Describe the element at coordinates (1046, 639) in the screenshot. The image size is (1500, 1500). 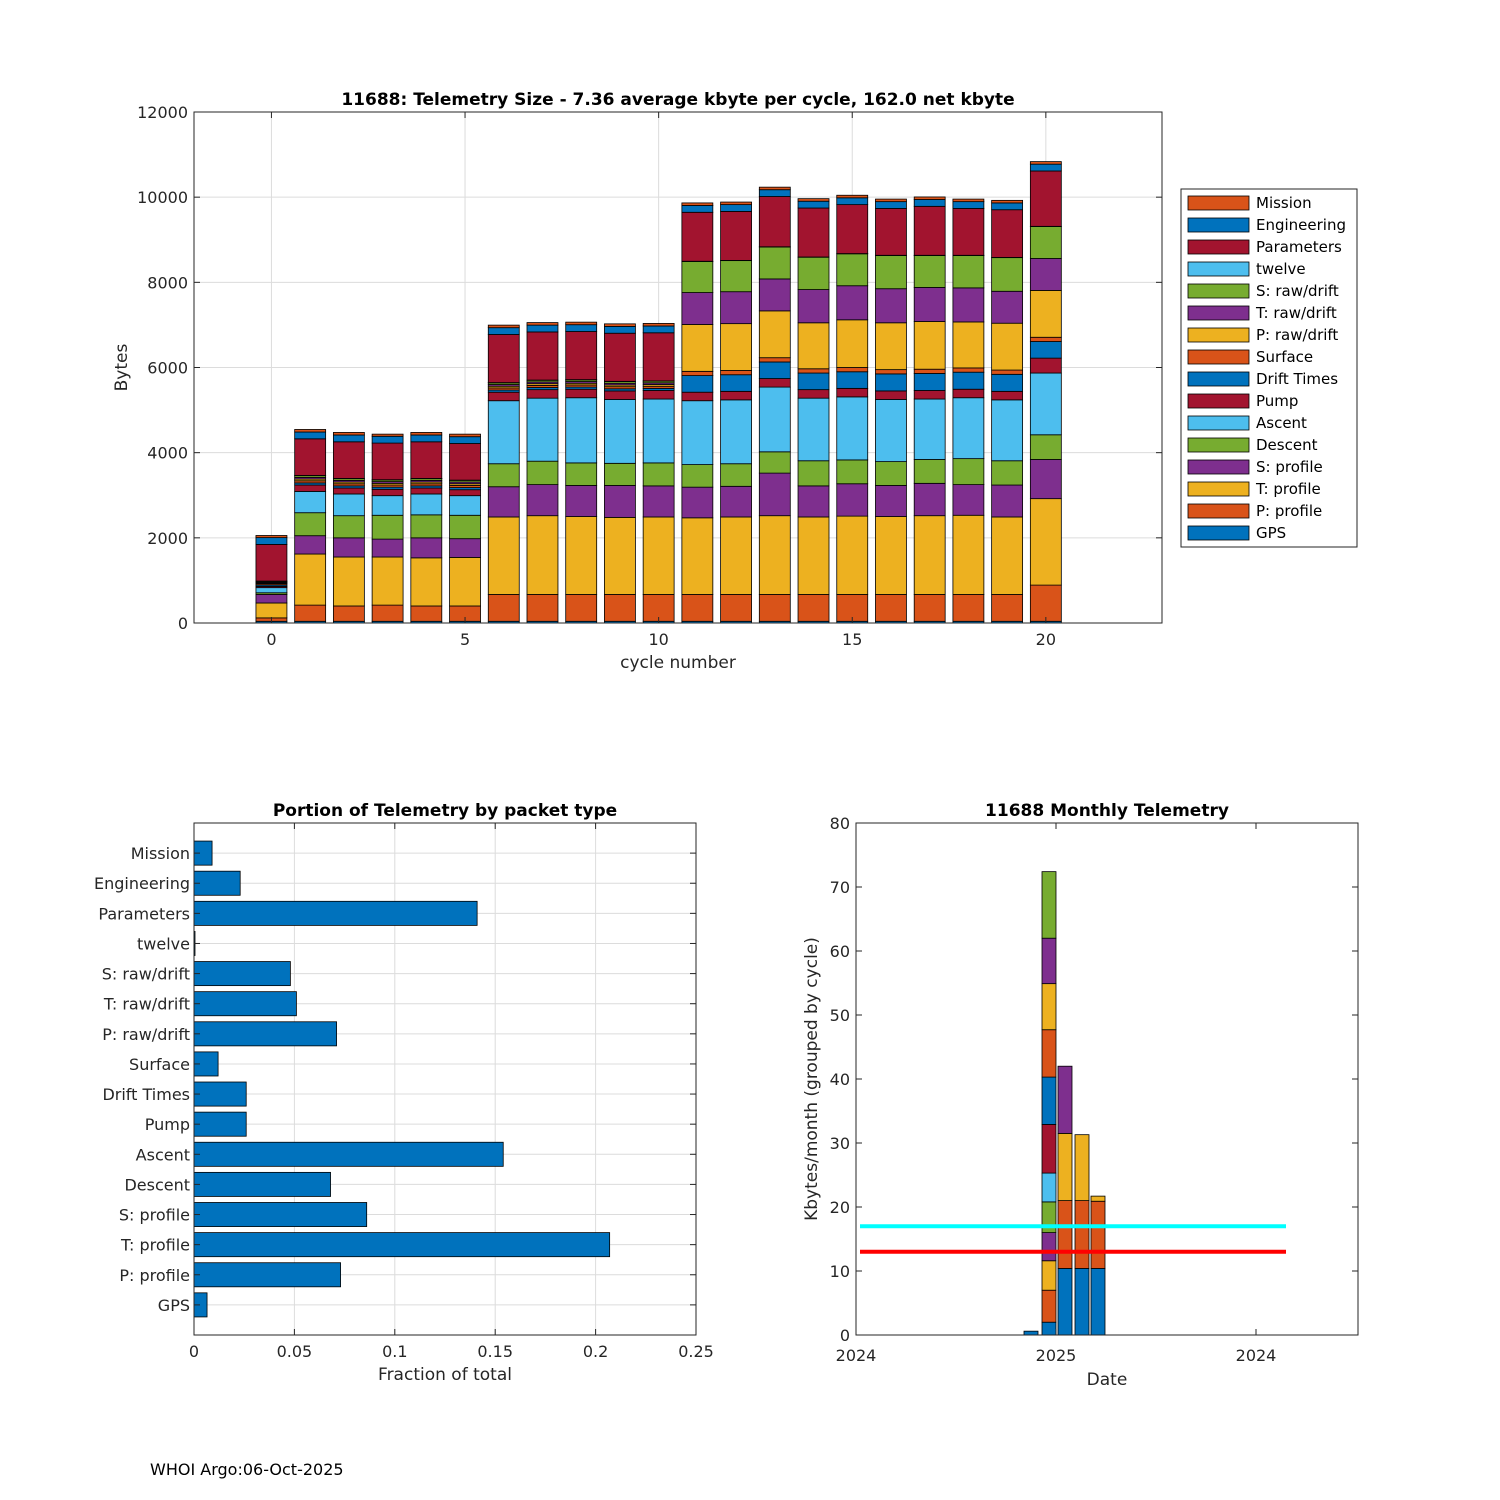
I see `c1-xtick-label: 20` at that location.